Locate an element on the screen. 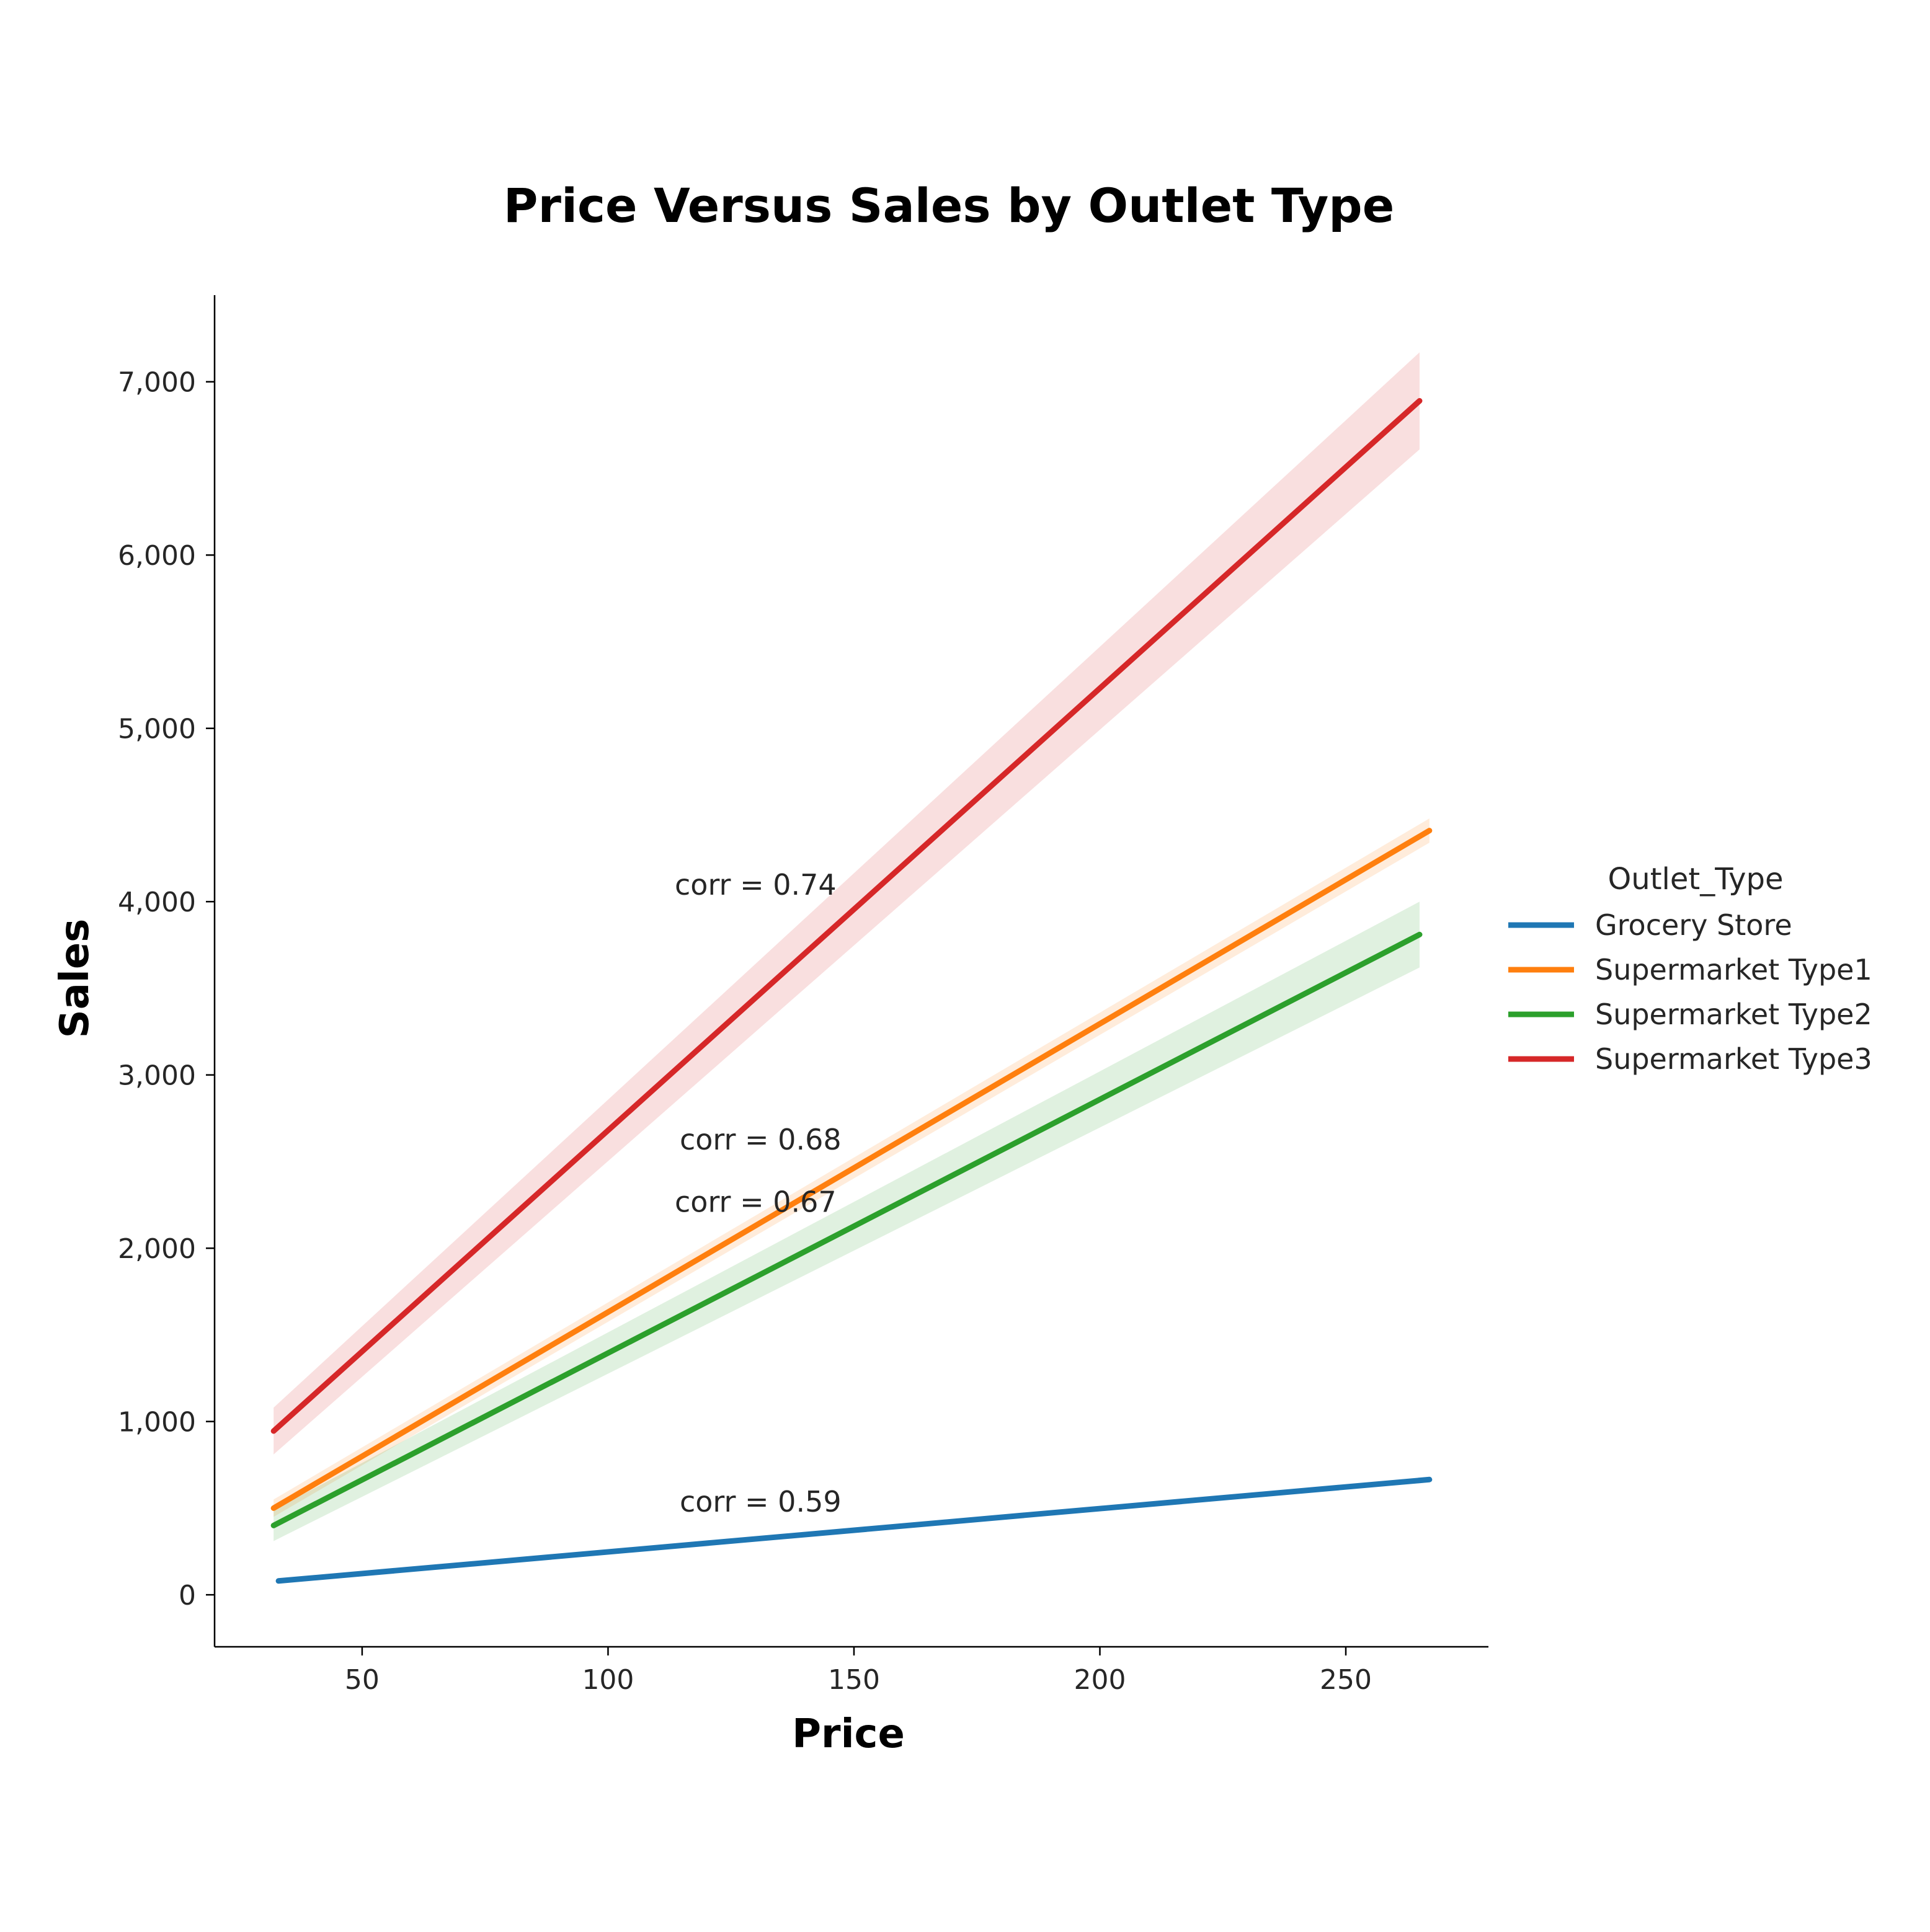  x-tick-label: 50 is located at coordinates (362, 1680).